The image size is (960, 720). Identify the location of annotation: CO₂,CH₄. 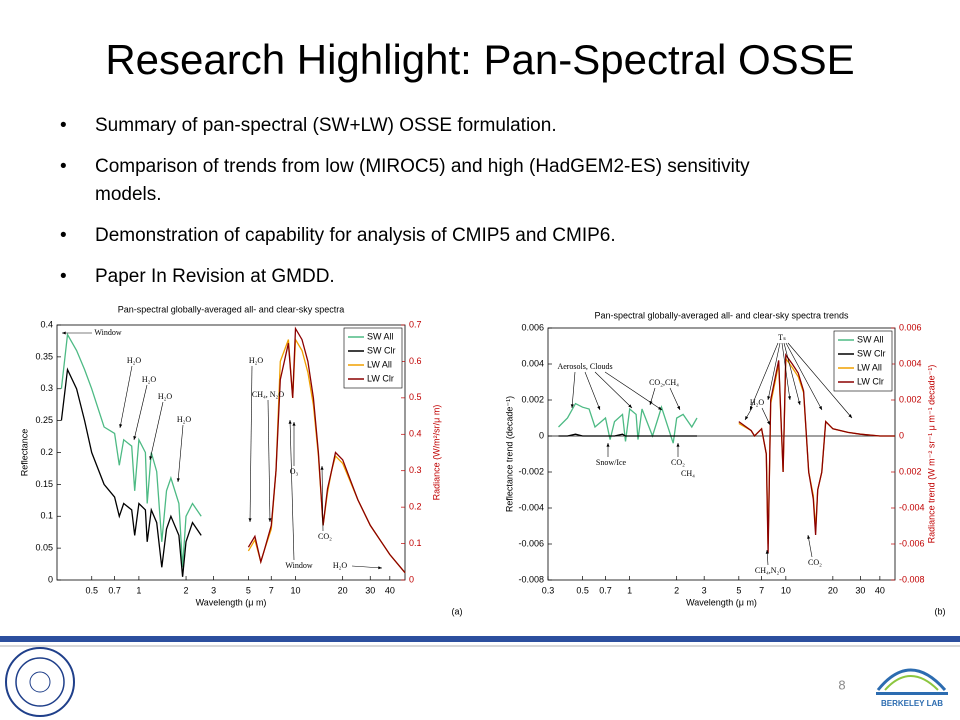
(664, 382).